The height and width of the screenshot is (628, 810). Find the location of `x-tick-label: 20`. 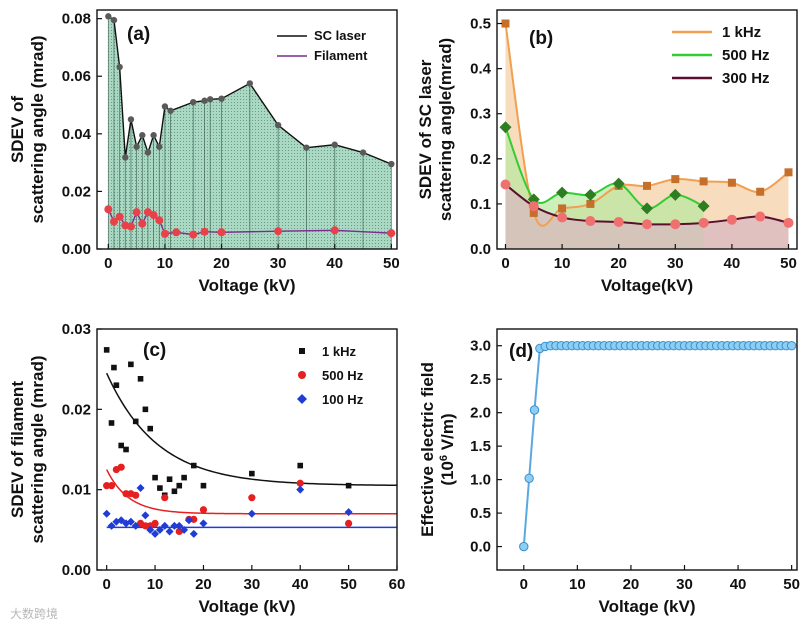

x-tick-label: 20 is located at coordinates (618, 263).